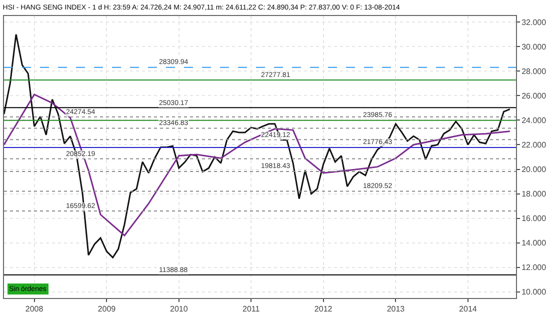 This screenshot has width=560, height=320. Describe the element at coordinates (534, 96) in the screenshot. I see `y-tick-label: 26.000` at that location.